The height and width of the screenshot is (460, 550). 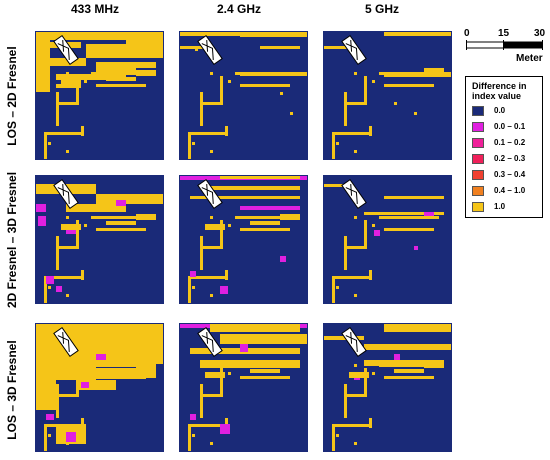 I want to click on legend-title: Difference in index value, so click(x=499, y=91).